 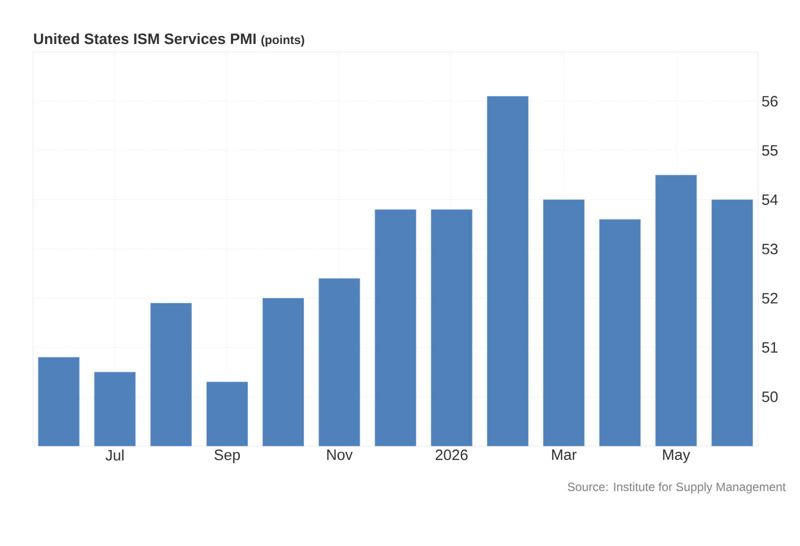 I want to click on y-tick-label: 52, so click(x=770, y=298).